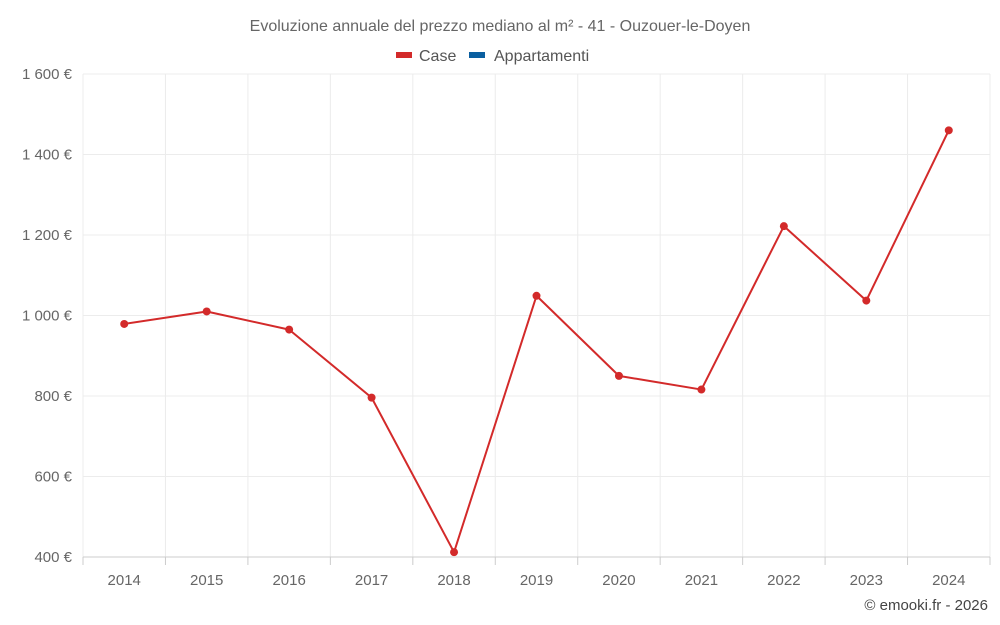 The width and height of the screenshot is (1000, 625). Describe the element at coordinates (618, 580) in the screenshot. I see `x-tick-label: 2020` at that location.